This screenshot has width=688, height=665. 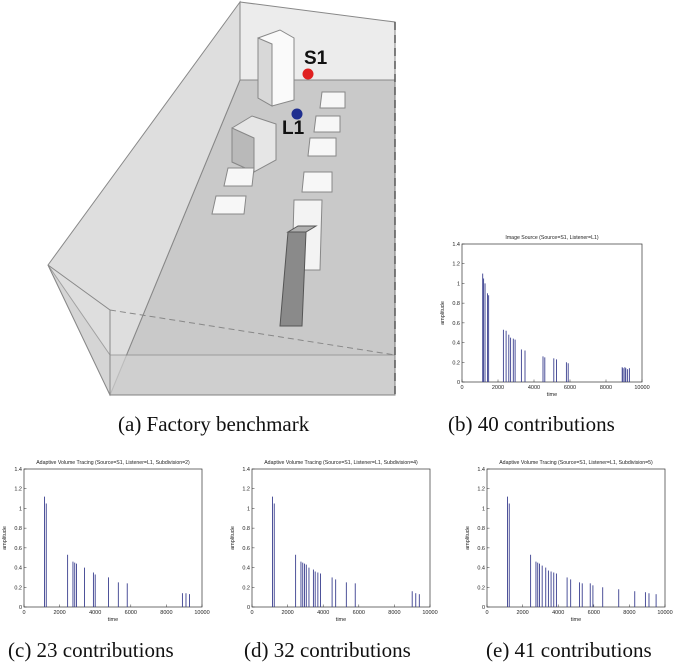 I want to click on caption-c: (c) 23 contributions, so click(x=91, y=650).